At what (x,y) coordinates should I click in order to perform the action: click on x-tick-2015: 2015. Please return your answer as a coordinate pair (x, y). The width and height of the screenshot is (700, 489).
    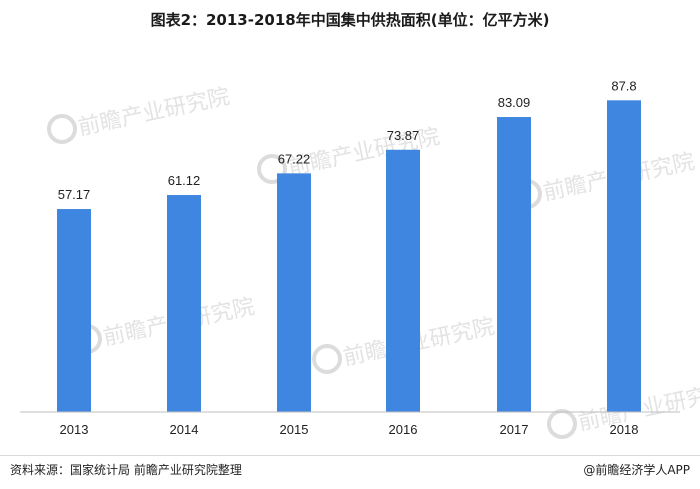
    Looking at the image, I should click on (294, 429).